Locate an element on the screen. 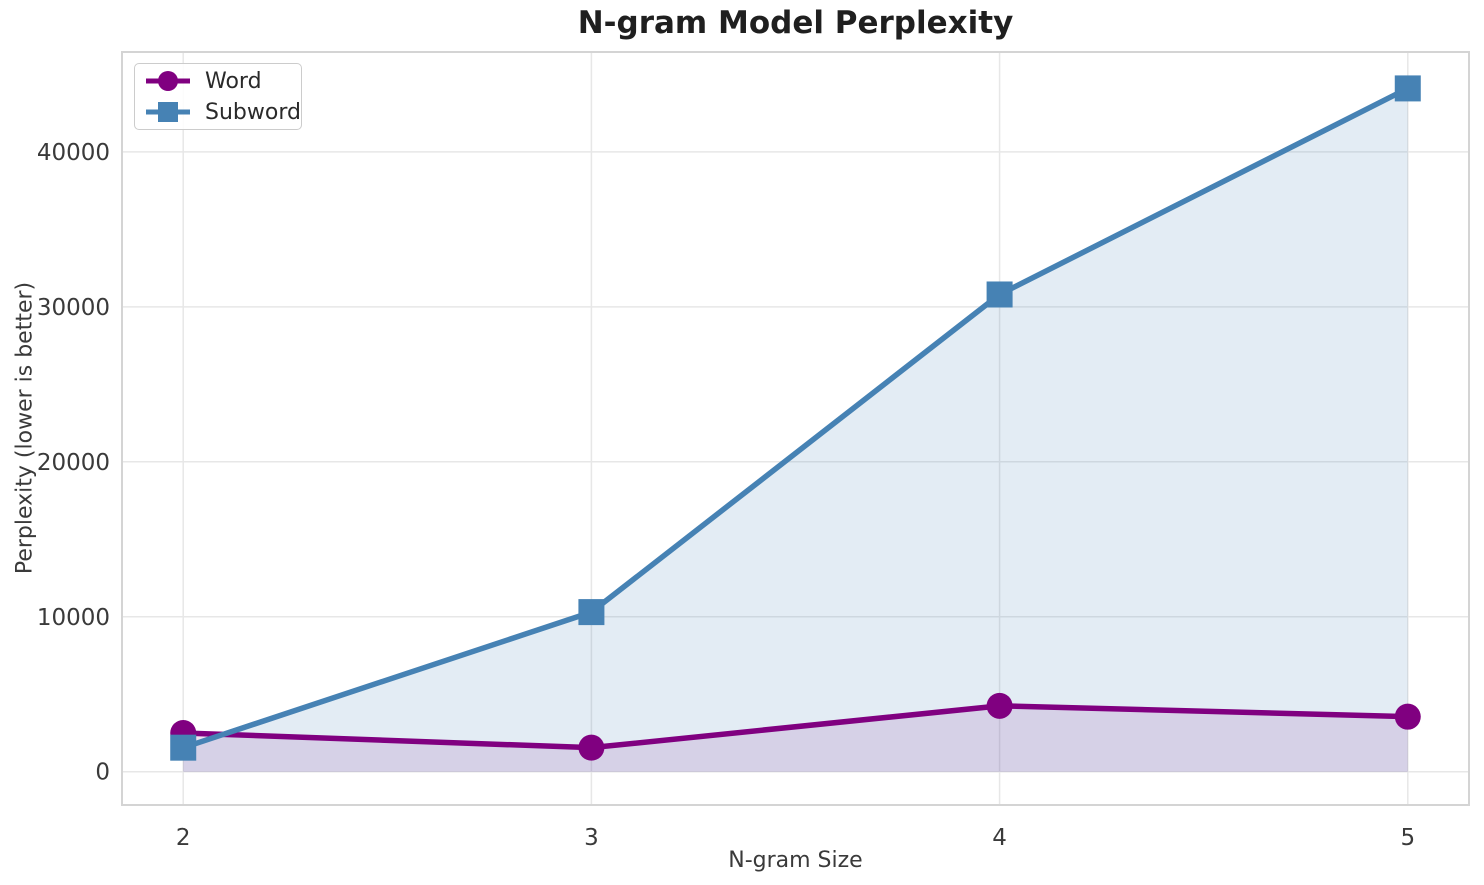 The height and width of the screenshot is (885, 1484). x-axis-label: N-gram Size is located at coordinates (795, 860).